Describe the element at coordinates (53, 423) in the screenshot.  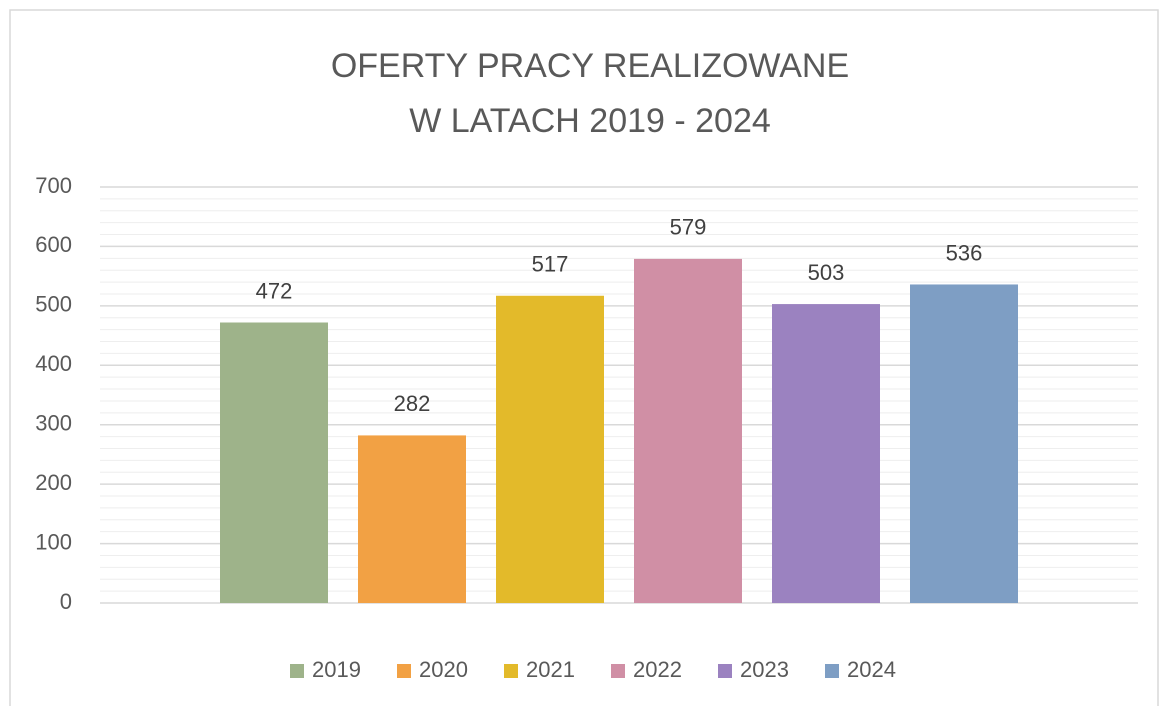
I see `y-tick-label: 300` at that location.